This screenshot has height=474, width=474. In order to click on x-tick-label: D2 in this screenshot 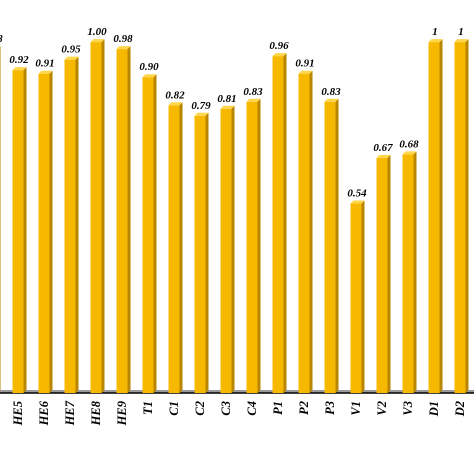, I will do `click(460, 409)`.